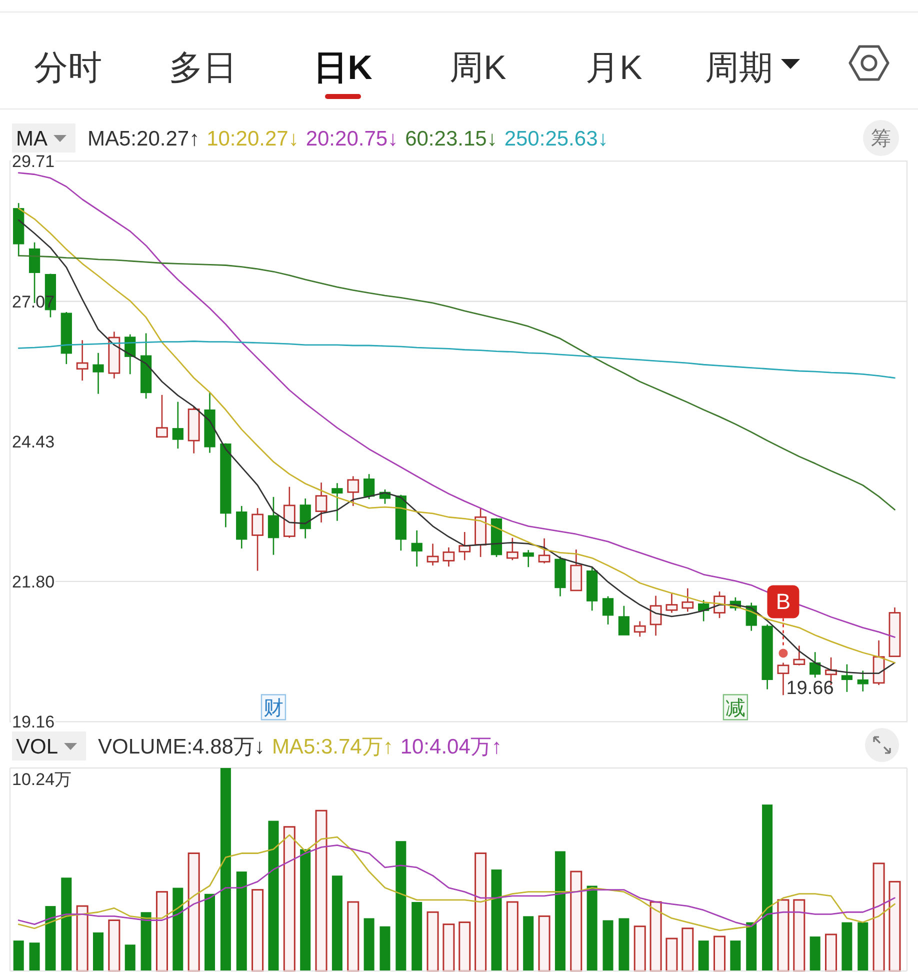 The width and height of the screenshot is (918, 972). What do you see at coordinates (203, 68) in the screenshot?
I see `text: 多日` at bounding box center [203, 68].